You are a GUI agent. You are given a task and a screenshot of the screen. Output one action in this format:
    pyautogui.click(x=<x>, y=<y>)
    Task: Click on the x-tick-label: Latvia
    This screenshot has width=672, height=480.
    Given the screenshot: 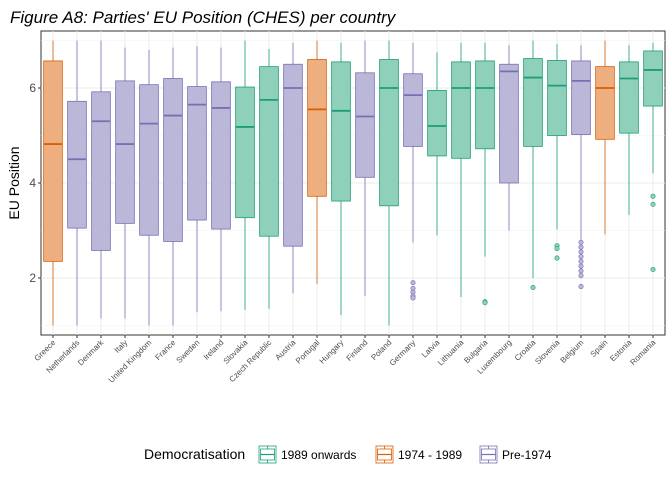 What is the action you would take?
    pyautogui.click(x=431, y=349)
    